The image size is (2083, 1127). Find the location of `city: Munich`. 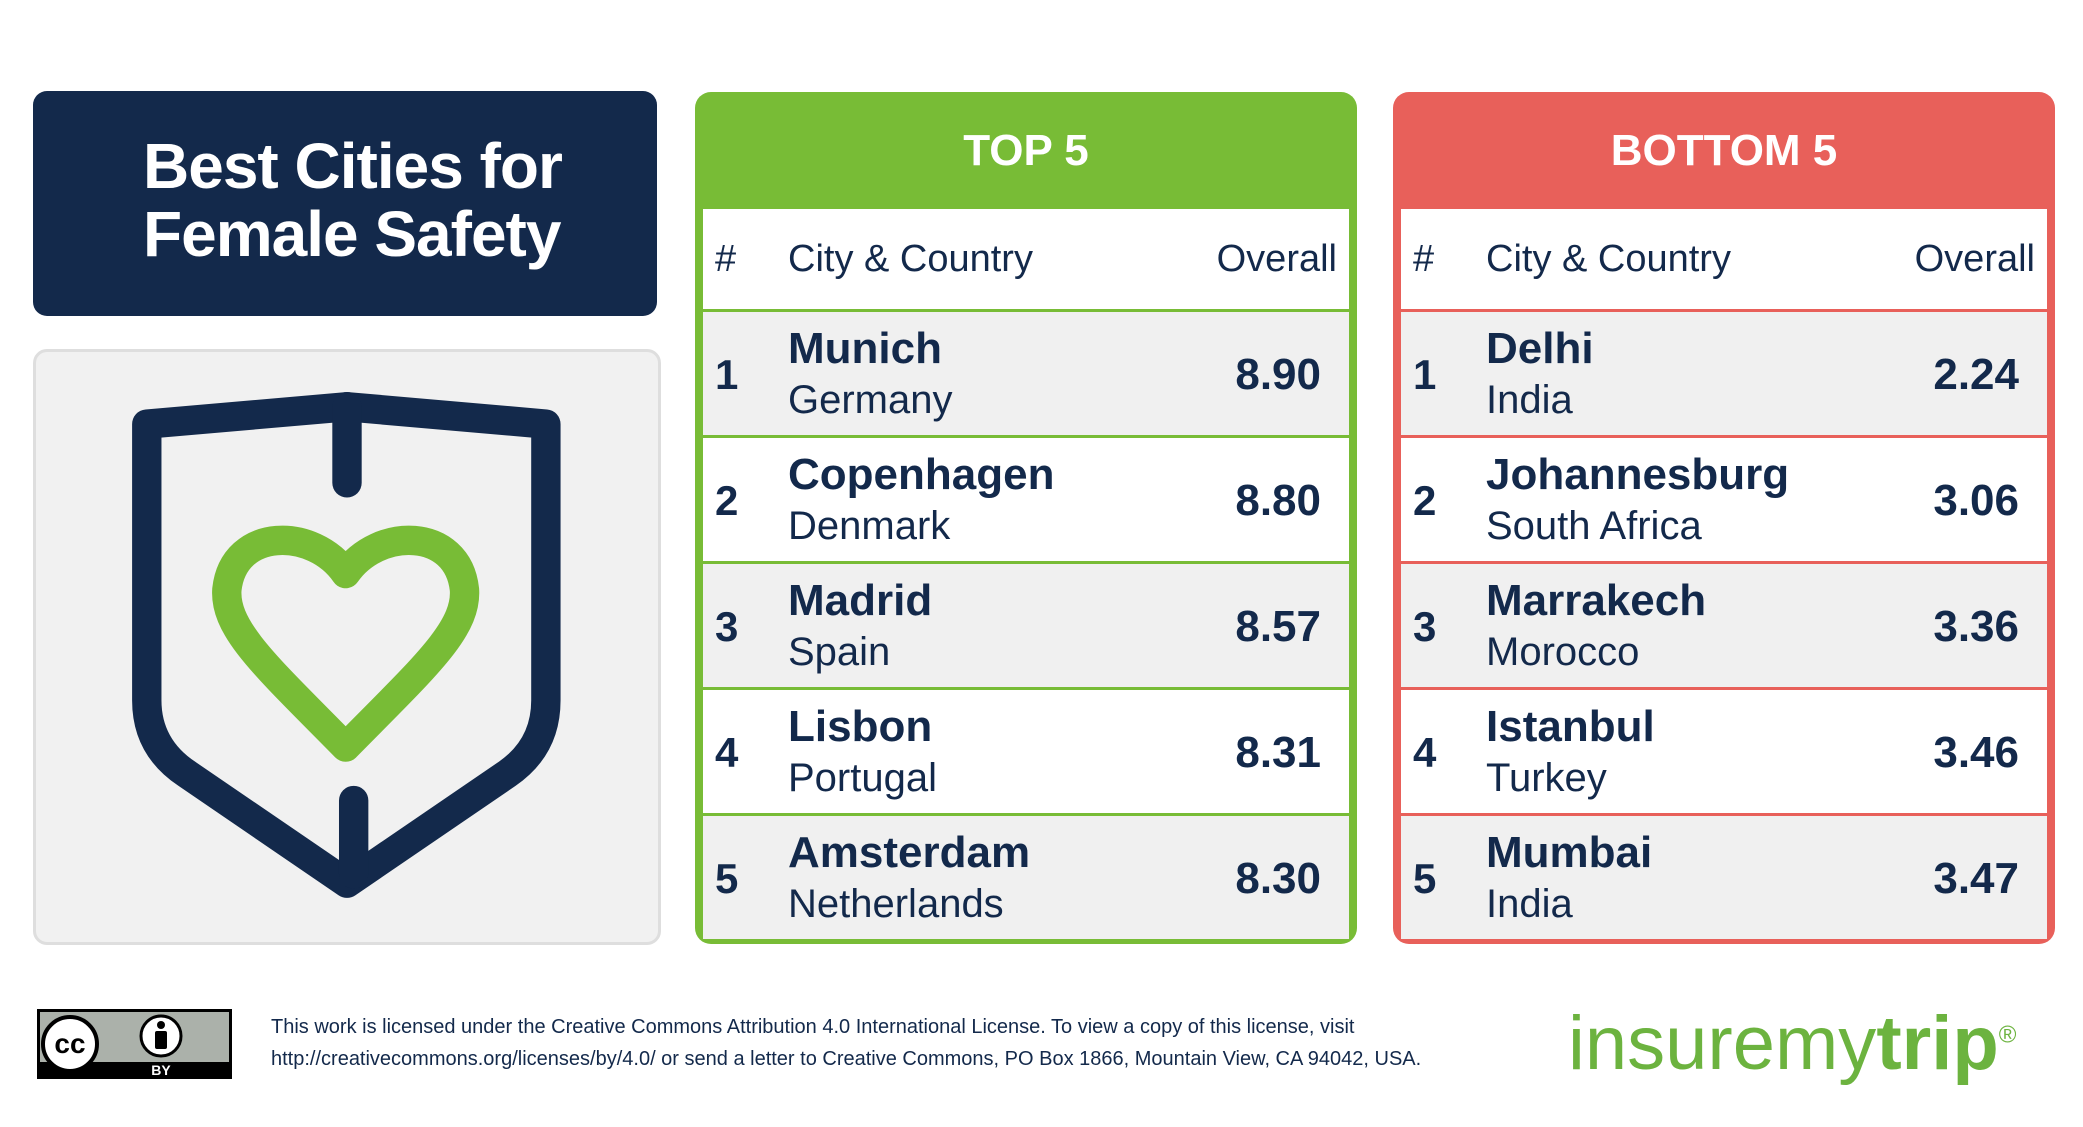

city: Munich is located at coordinates (865, 348).